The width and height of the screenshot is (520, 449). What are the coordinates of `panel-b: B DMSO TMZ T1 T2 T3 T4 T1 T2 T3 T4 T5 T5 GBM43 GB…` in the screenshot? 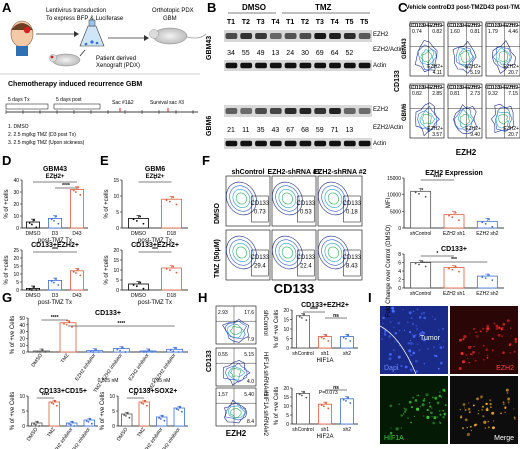 It's located at (304, 74).